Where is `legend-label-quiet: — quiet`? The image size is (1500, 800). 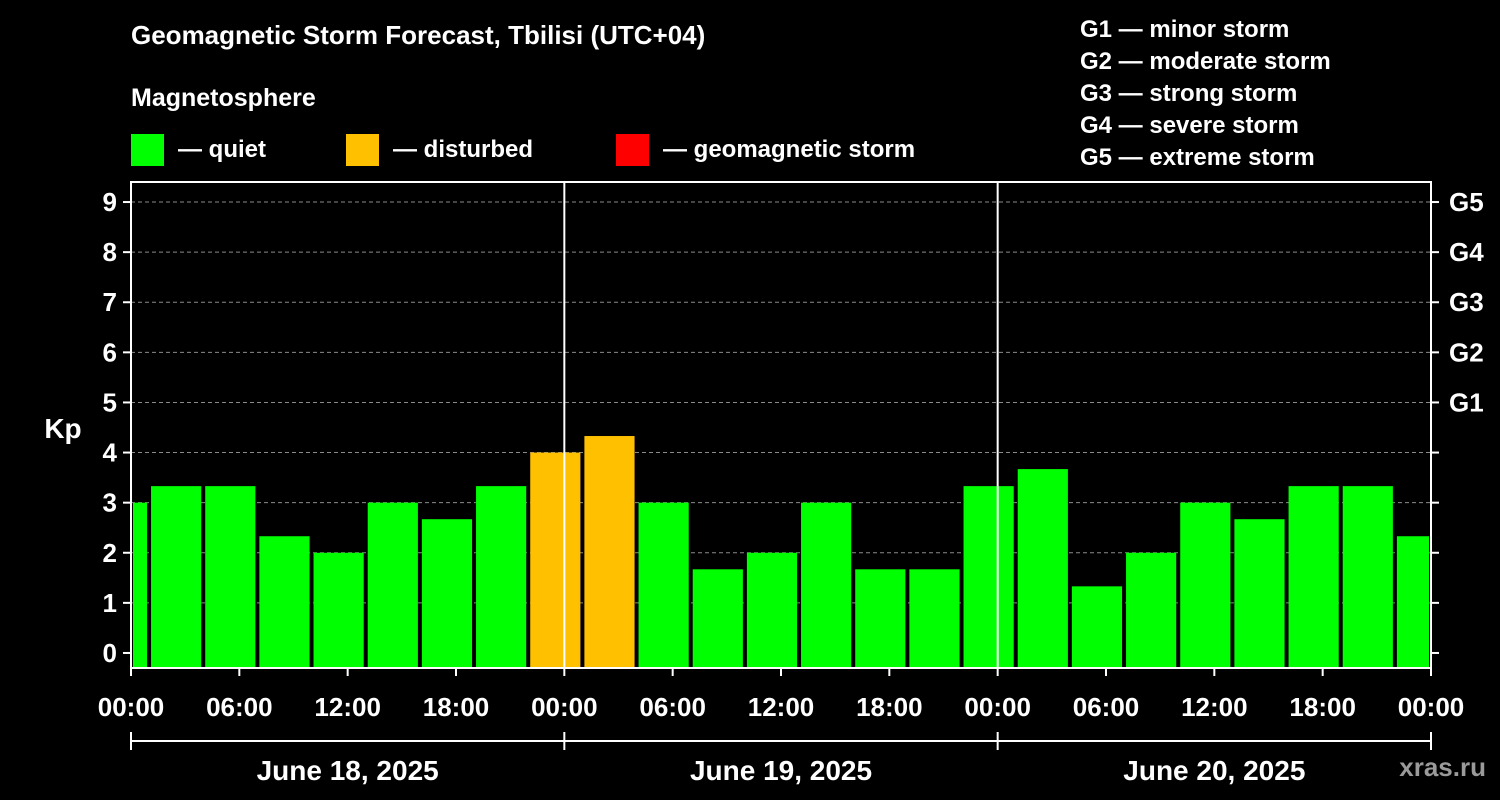
legend-label-quiet: — quiet is located at coordinates (222, 149).